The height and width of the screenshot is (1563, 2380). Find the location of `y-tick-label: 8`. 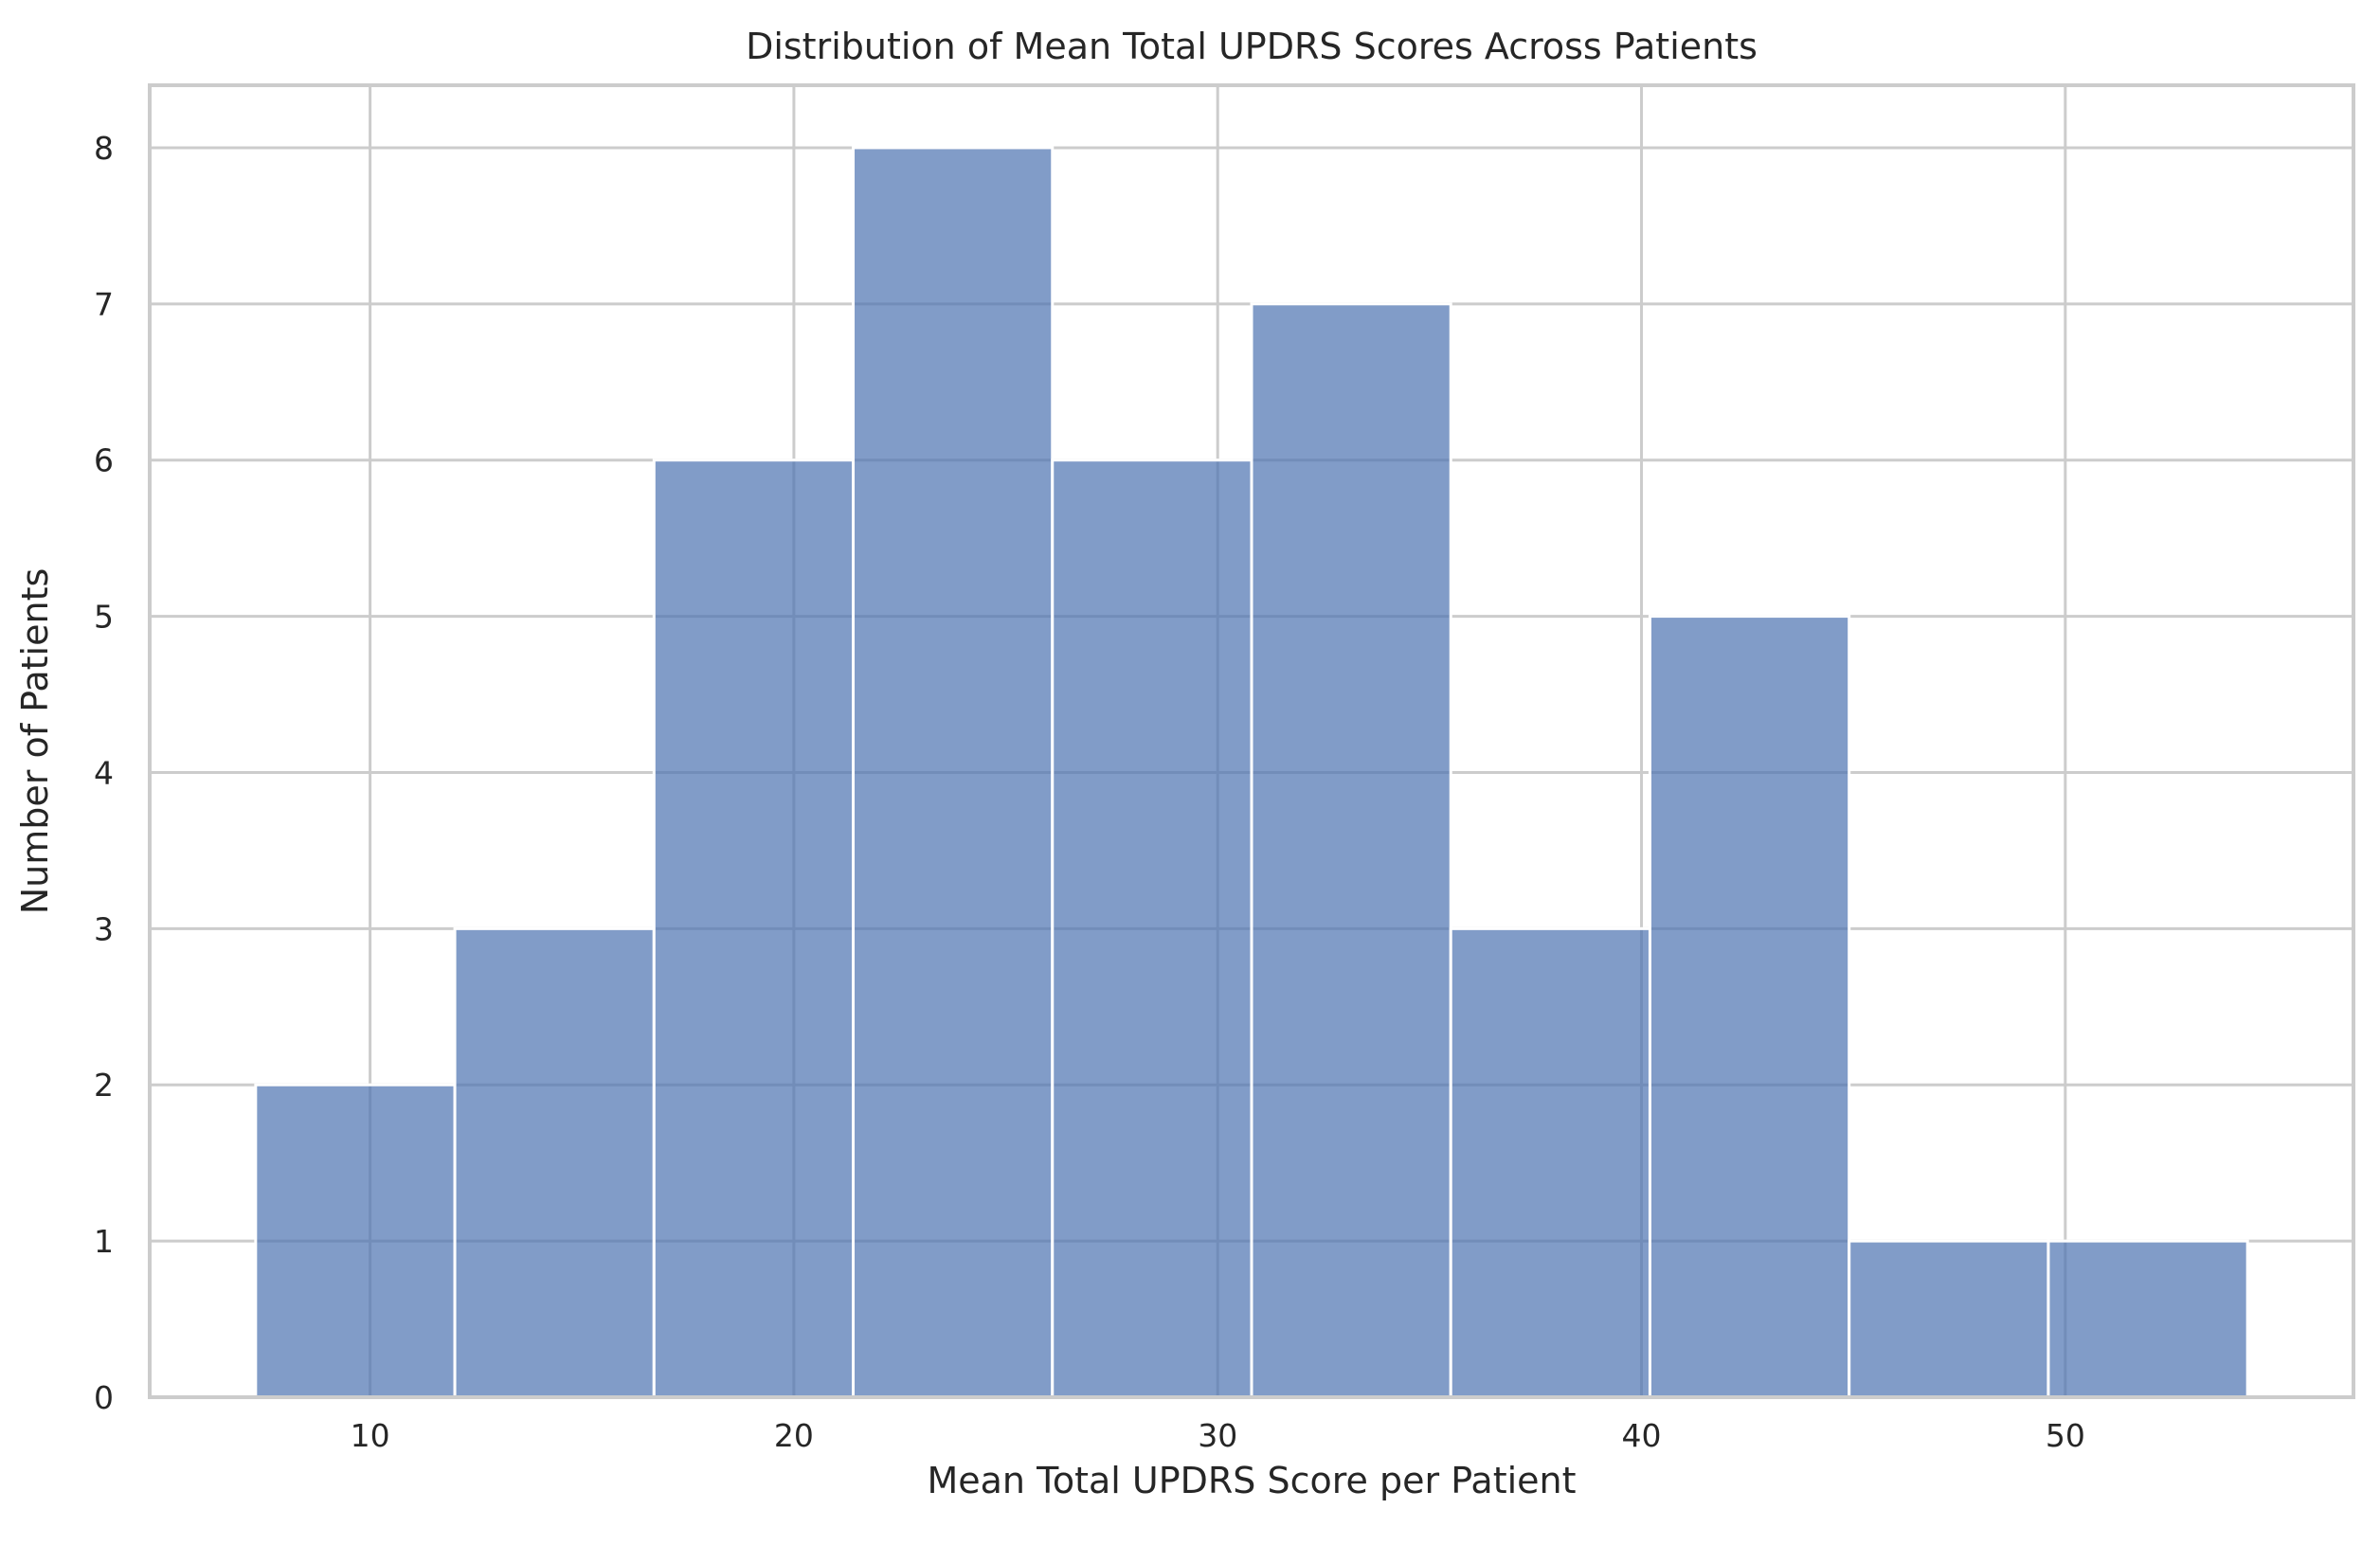

y-tick-label: 8 is located at coordinates (104, 148).